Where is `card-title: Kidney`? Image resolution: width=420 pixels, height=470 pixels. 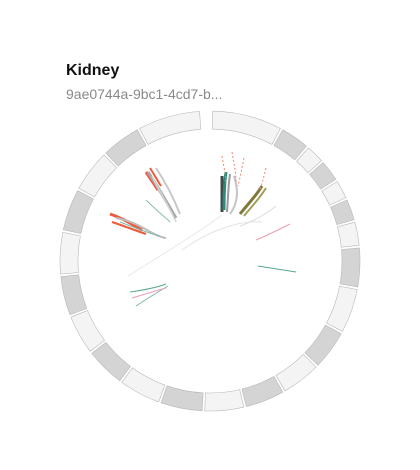
card-title: Kidney is located at coordinates (93, 70).